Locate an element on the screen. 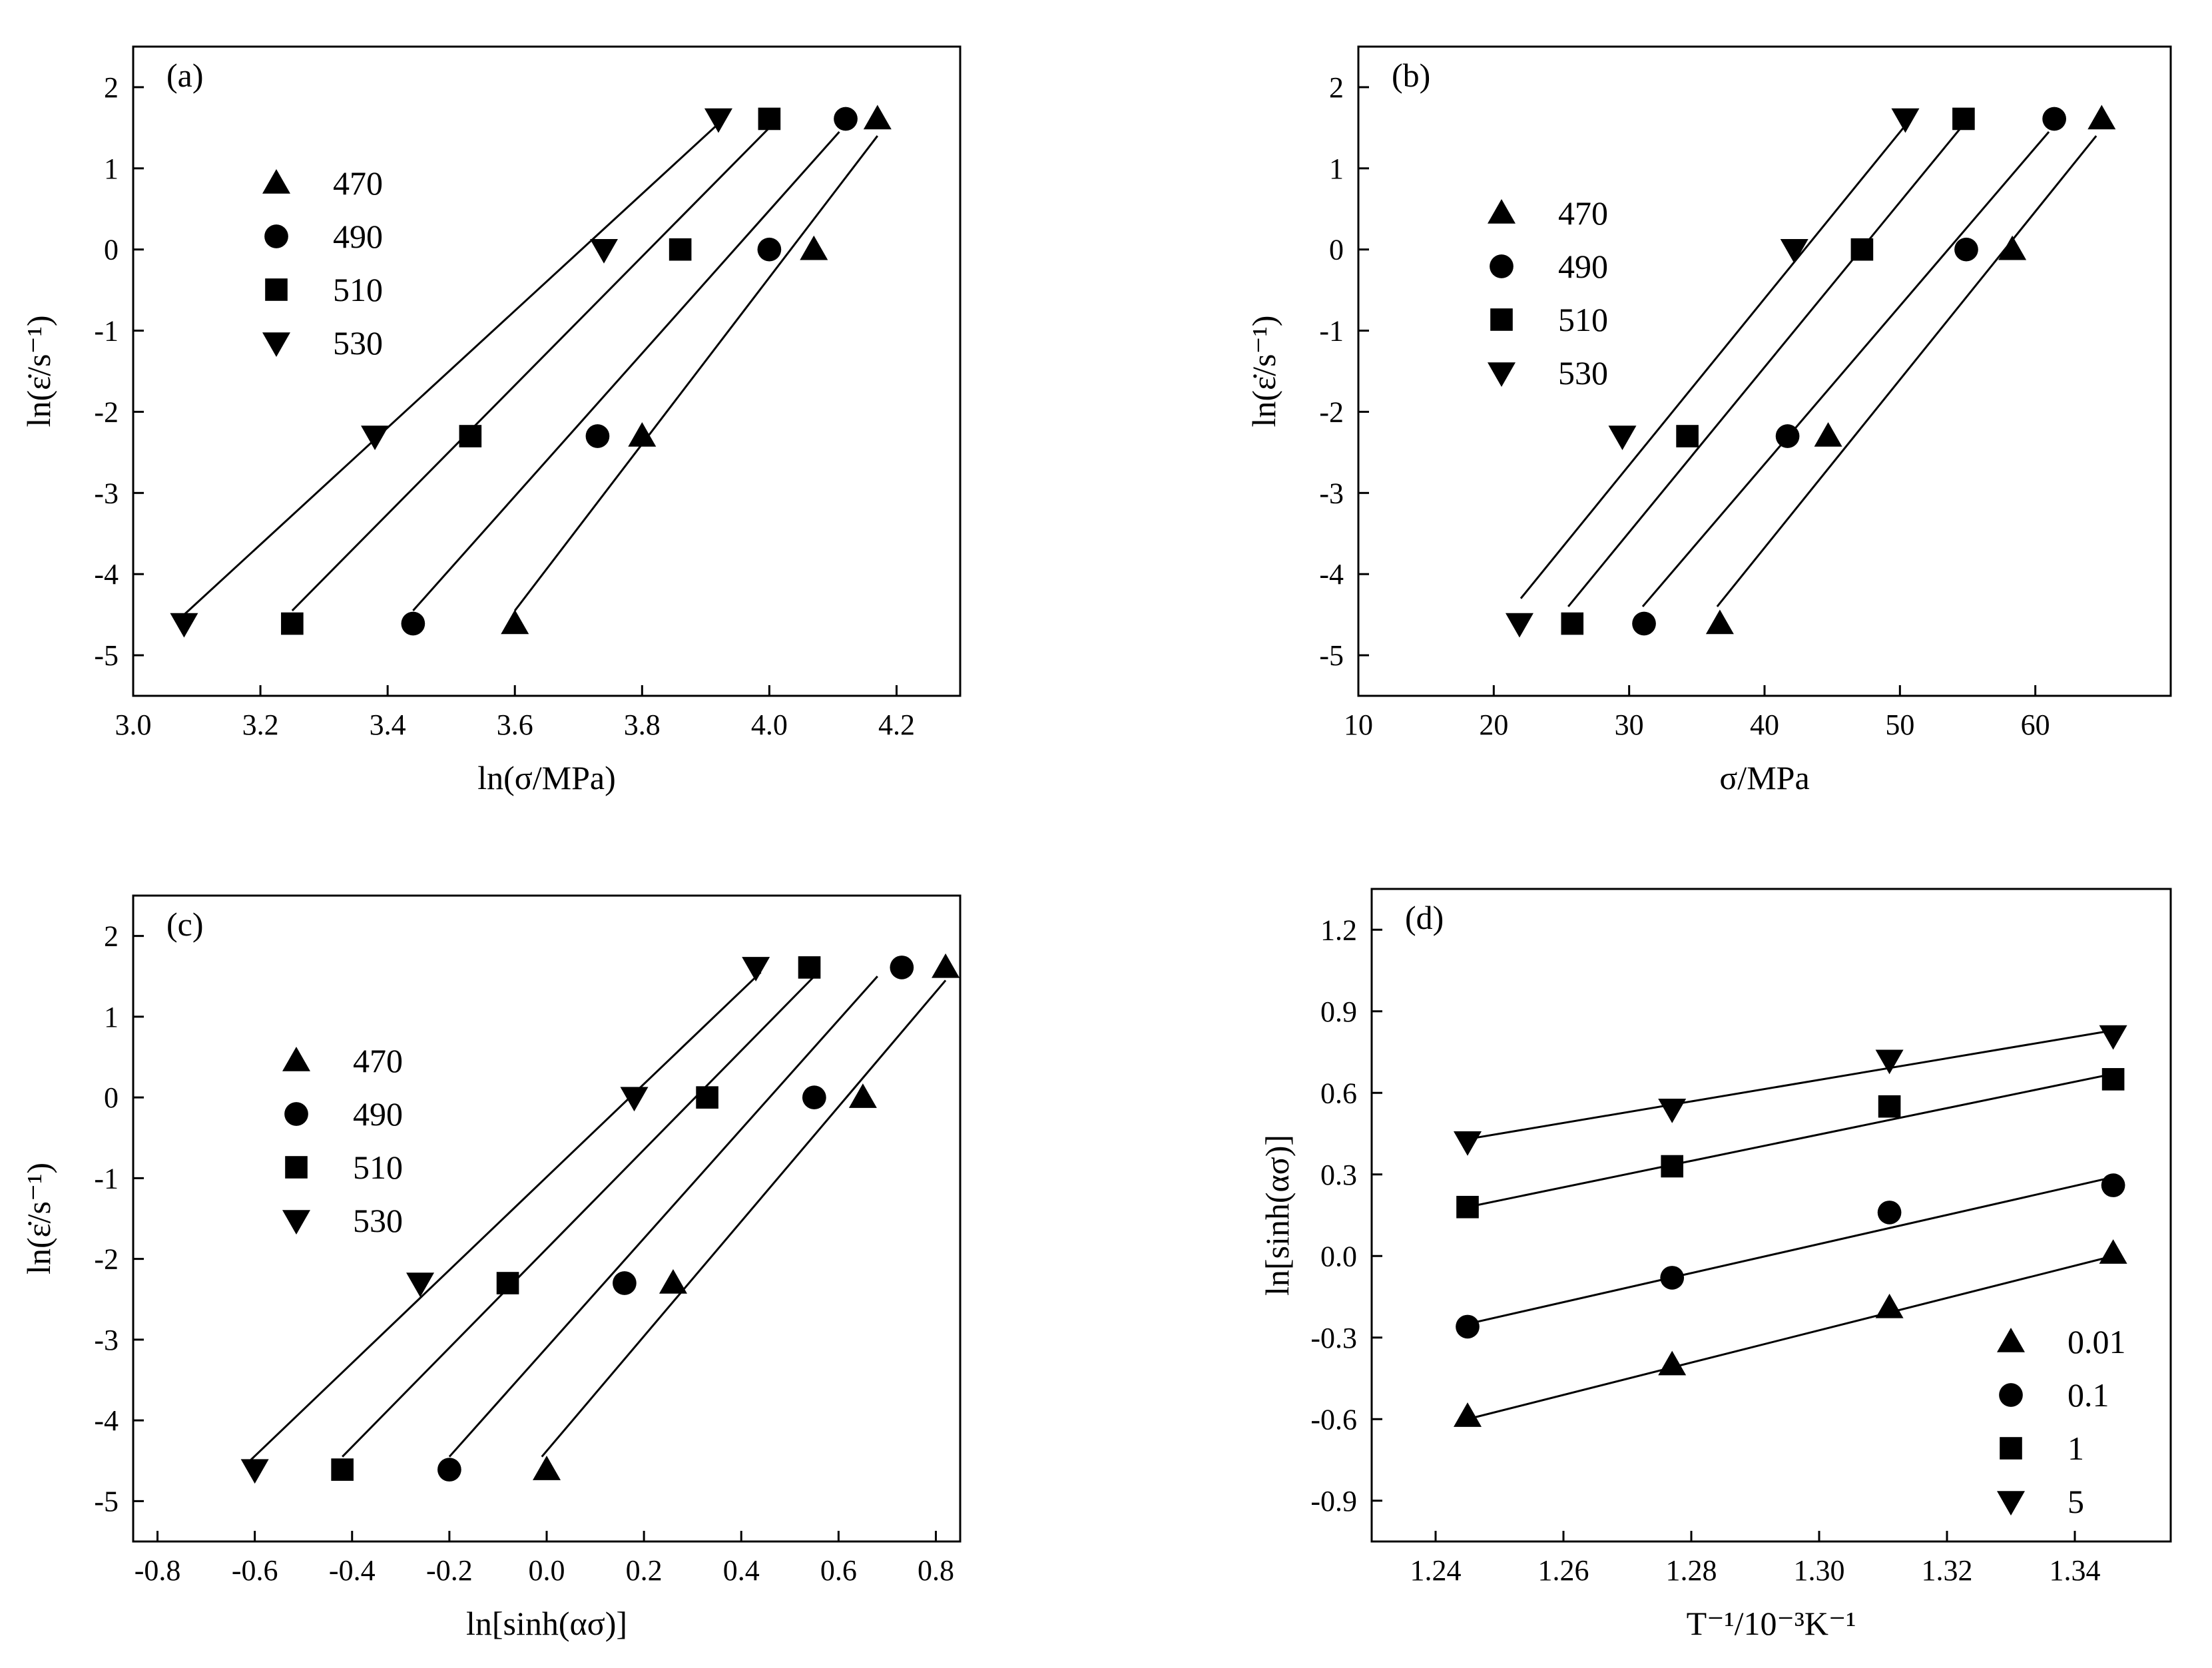  x-tick-label: -0.8 is located at coordinates (158, 1571).